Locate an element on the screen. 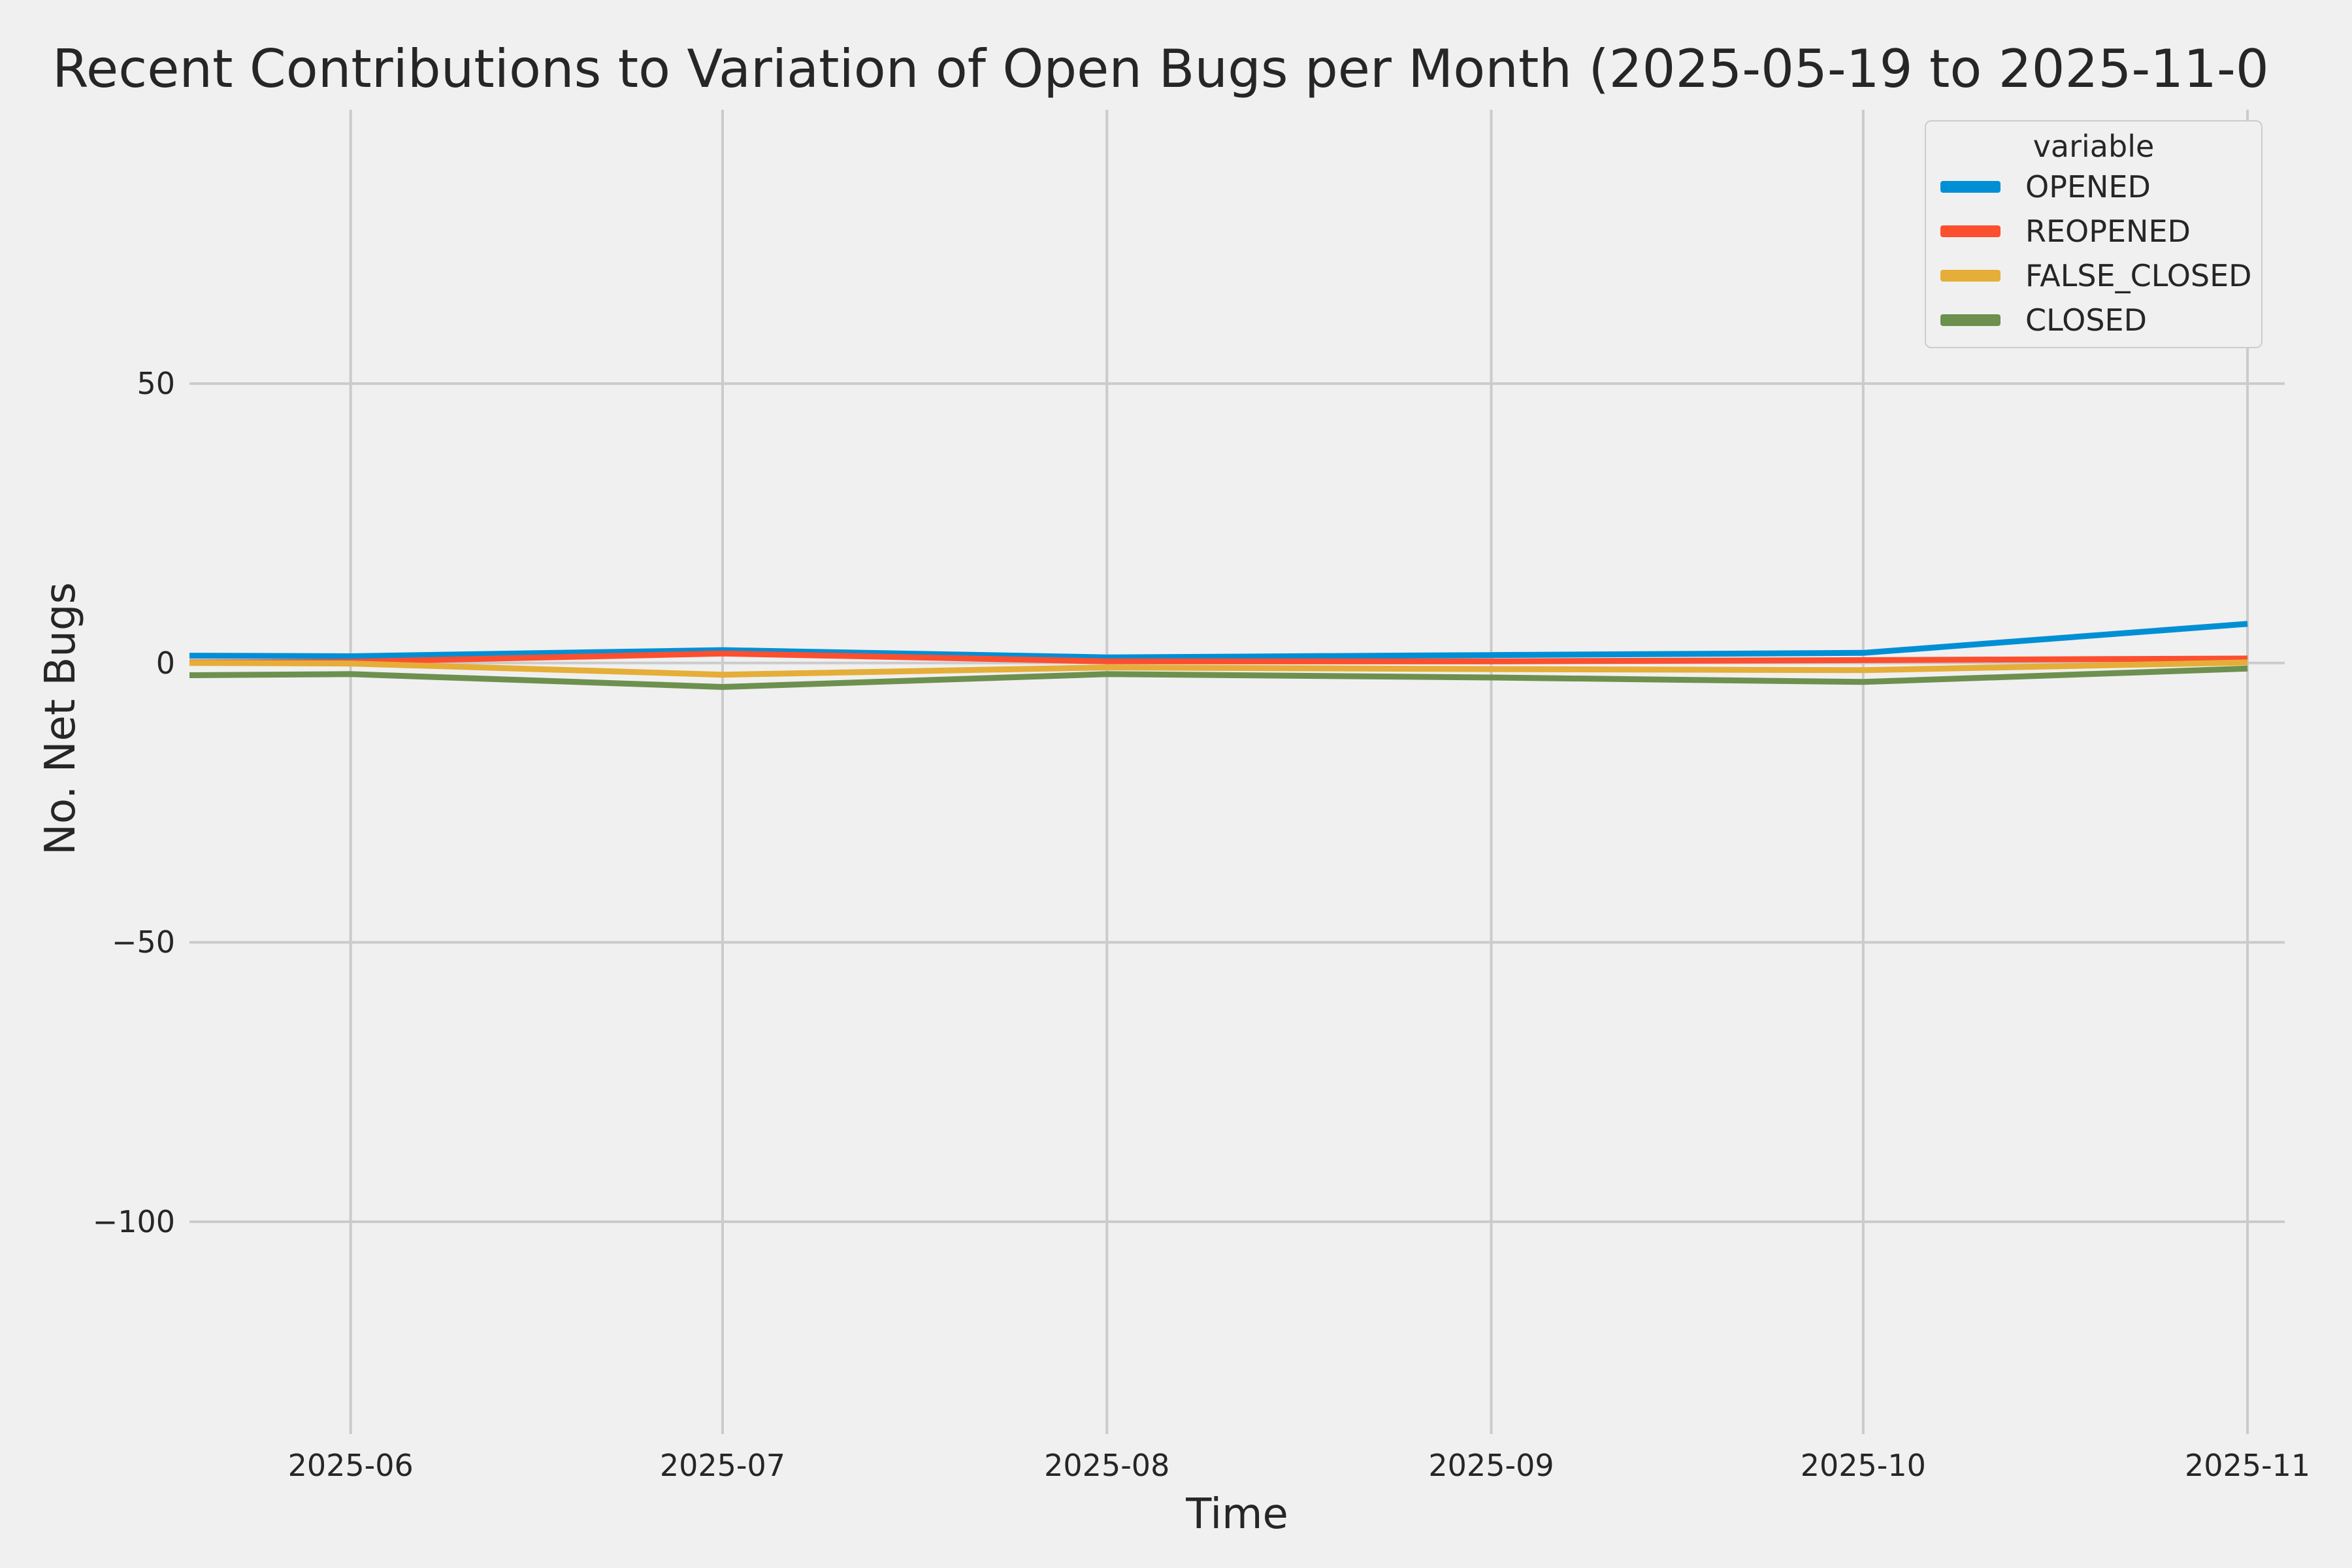  legend-label-CLOSED: CLOSED is located at coordinates (2086, 320).